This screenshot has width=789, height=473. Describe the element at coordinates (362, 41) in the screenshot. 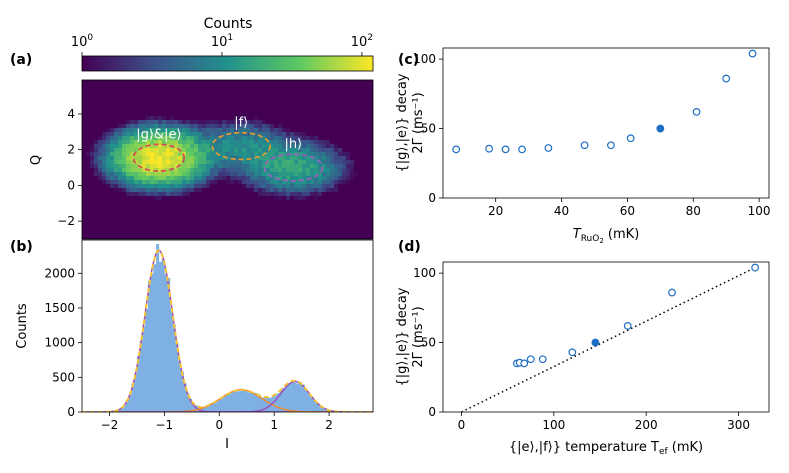

I see `colorbar-tick-label: 102` at that location.